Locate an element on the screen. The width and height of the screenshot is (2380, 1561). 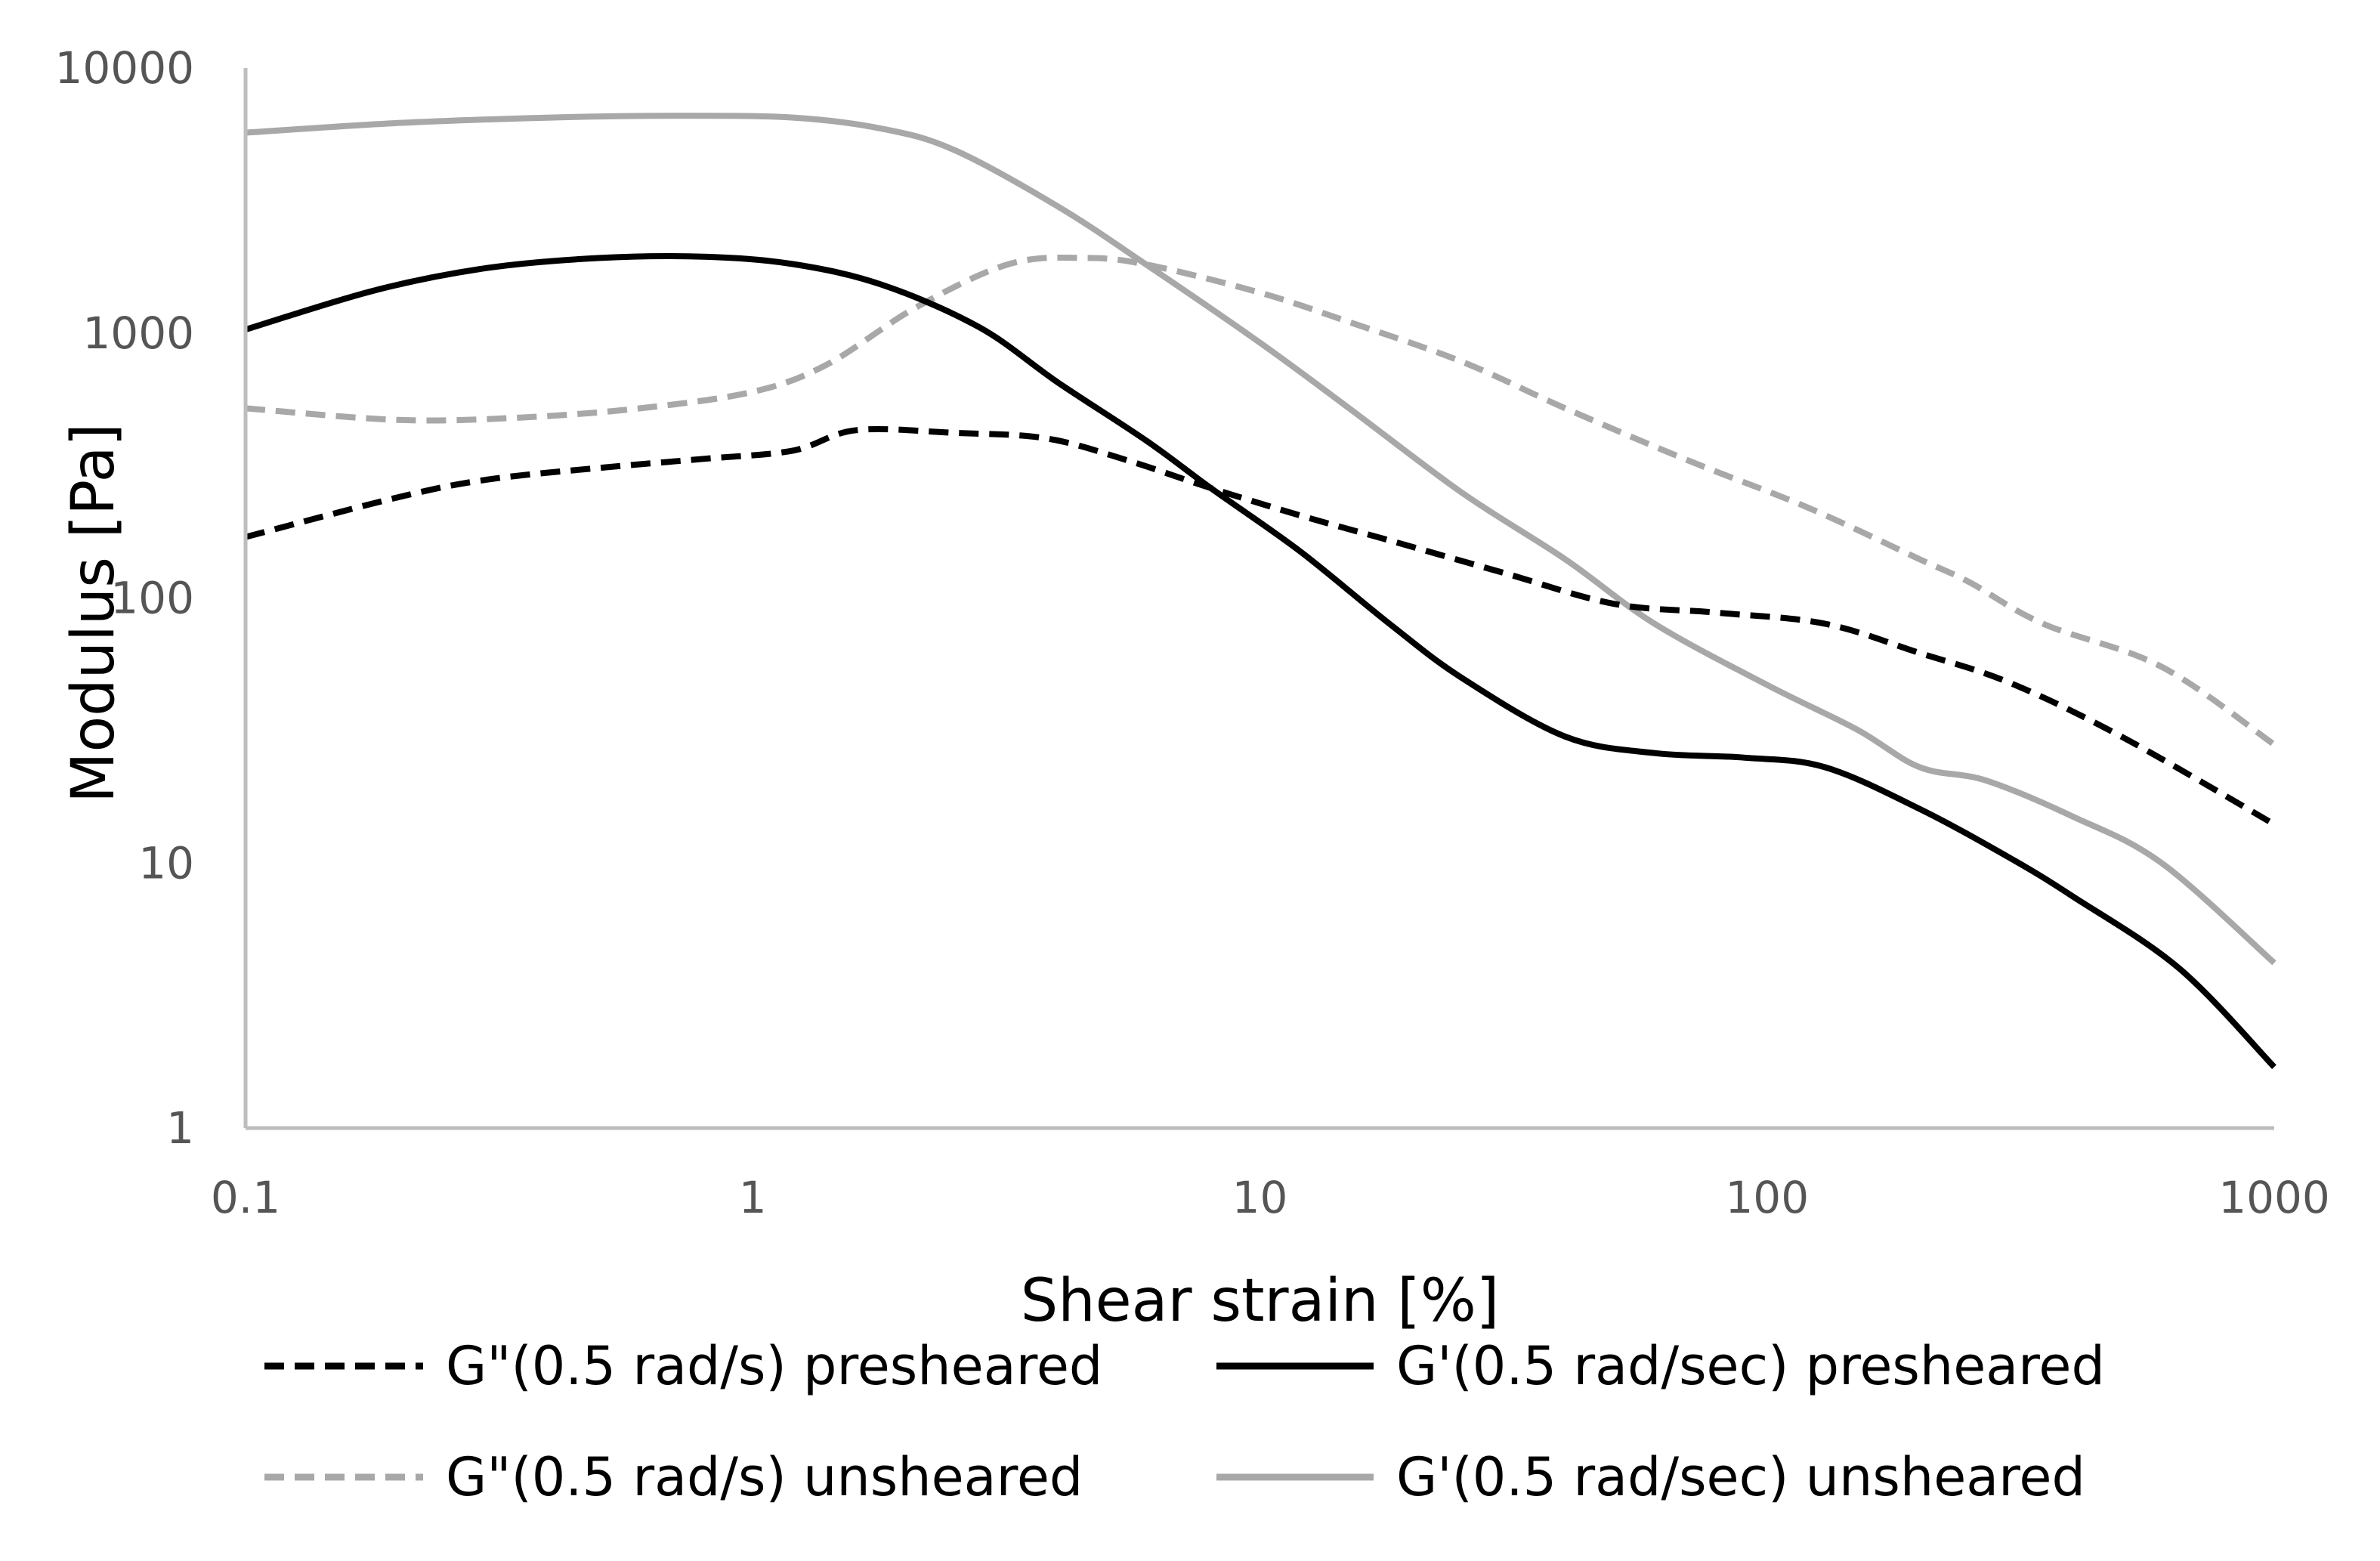
x-tick-labels: 0.1 1 10 100 1000 is located at coordinates (1270, 1198).